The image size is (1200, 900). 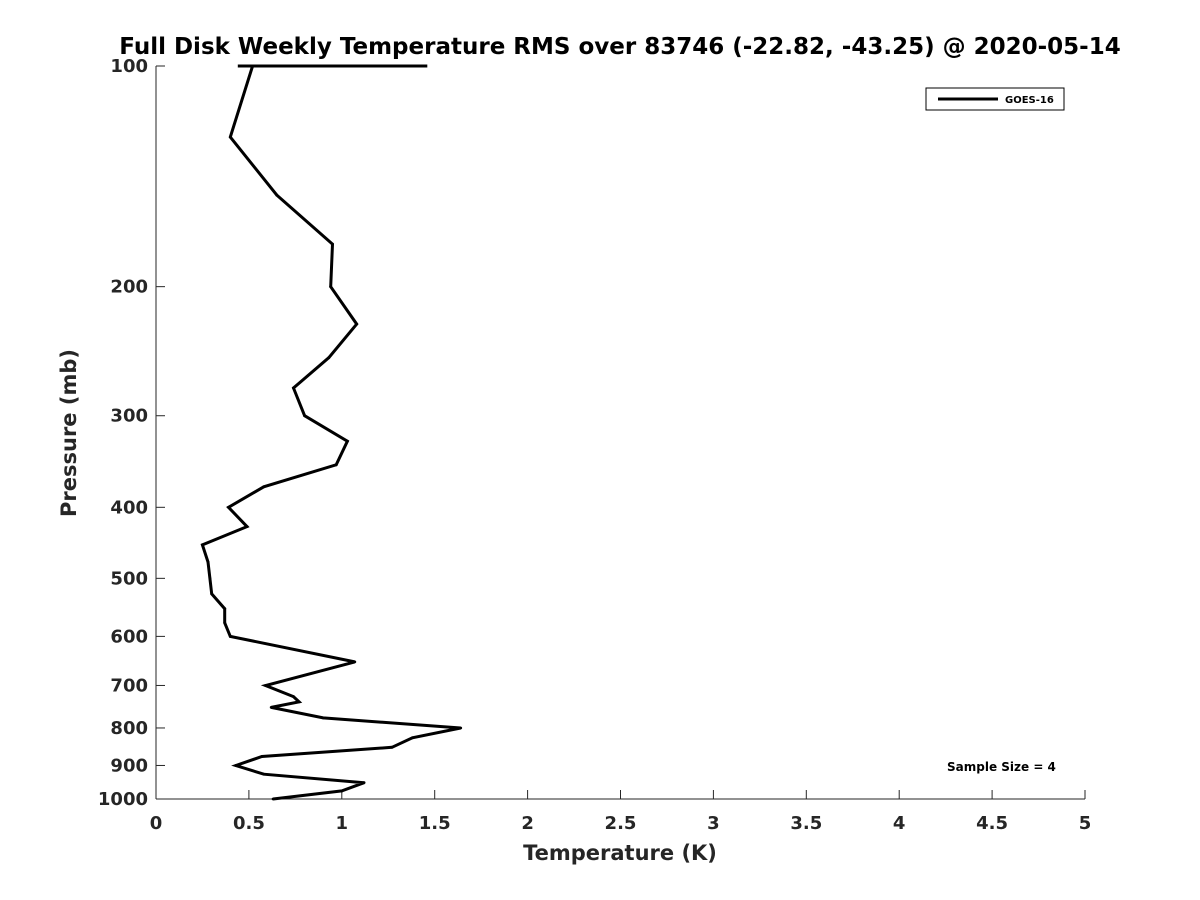 I want to click on x-tick-label: 5, so click(x=1085, y=823).